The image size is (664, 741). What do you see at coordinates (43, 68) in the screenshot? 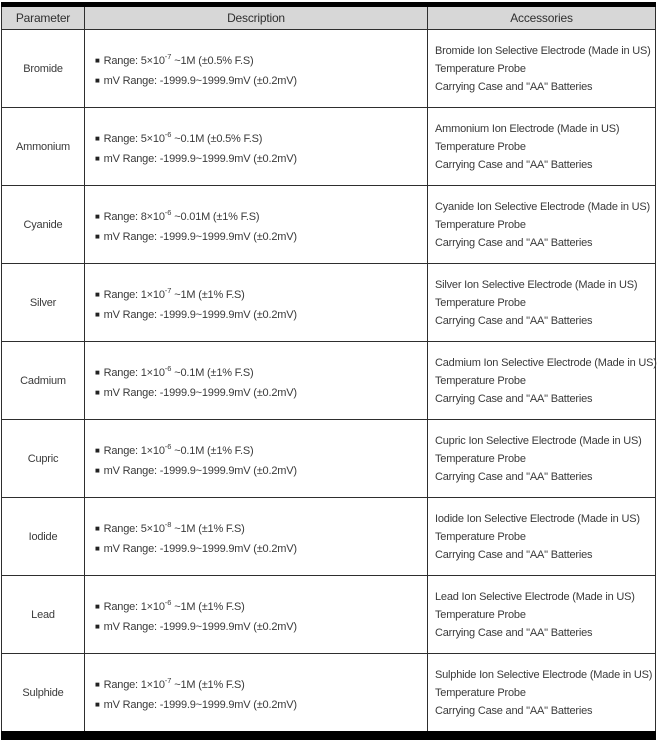
I see `parameter-cell: Bromide` at bounding box center [43, 68].